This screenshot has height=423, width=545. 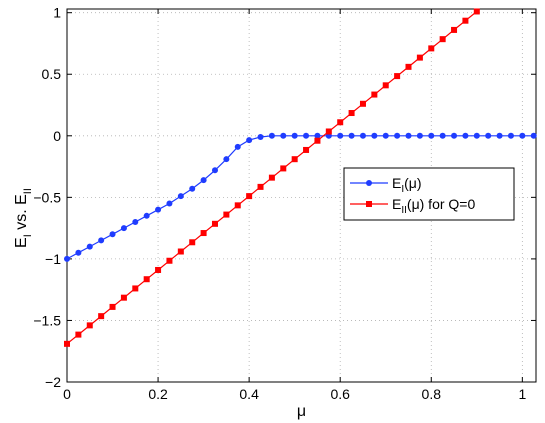 I want to click on legend-box, so click(x=429, y=194).